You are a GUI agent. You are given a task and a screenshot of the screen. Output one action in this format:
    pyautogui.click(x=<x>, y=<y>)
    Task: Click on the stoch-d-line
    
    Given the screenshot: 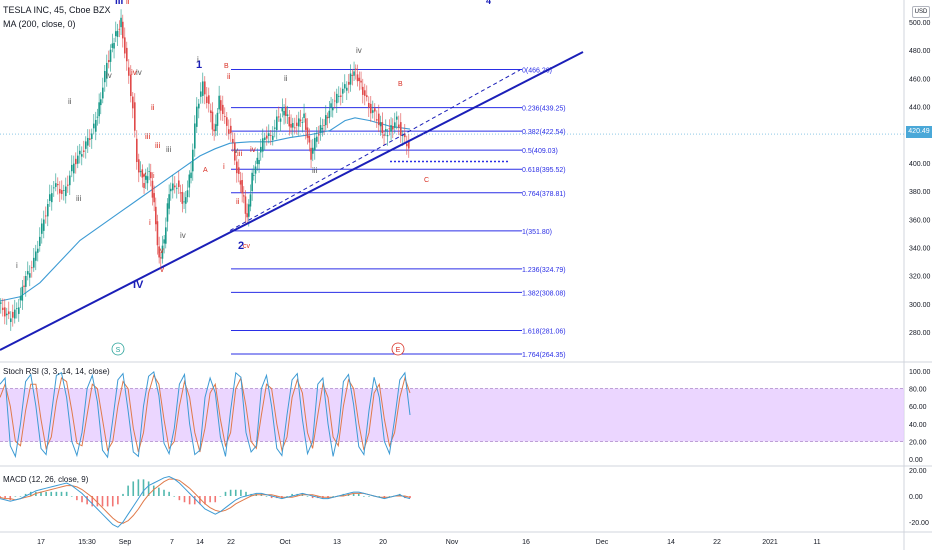 What is the action you would take?
    pyautogui.click(x=205, y=413)
    